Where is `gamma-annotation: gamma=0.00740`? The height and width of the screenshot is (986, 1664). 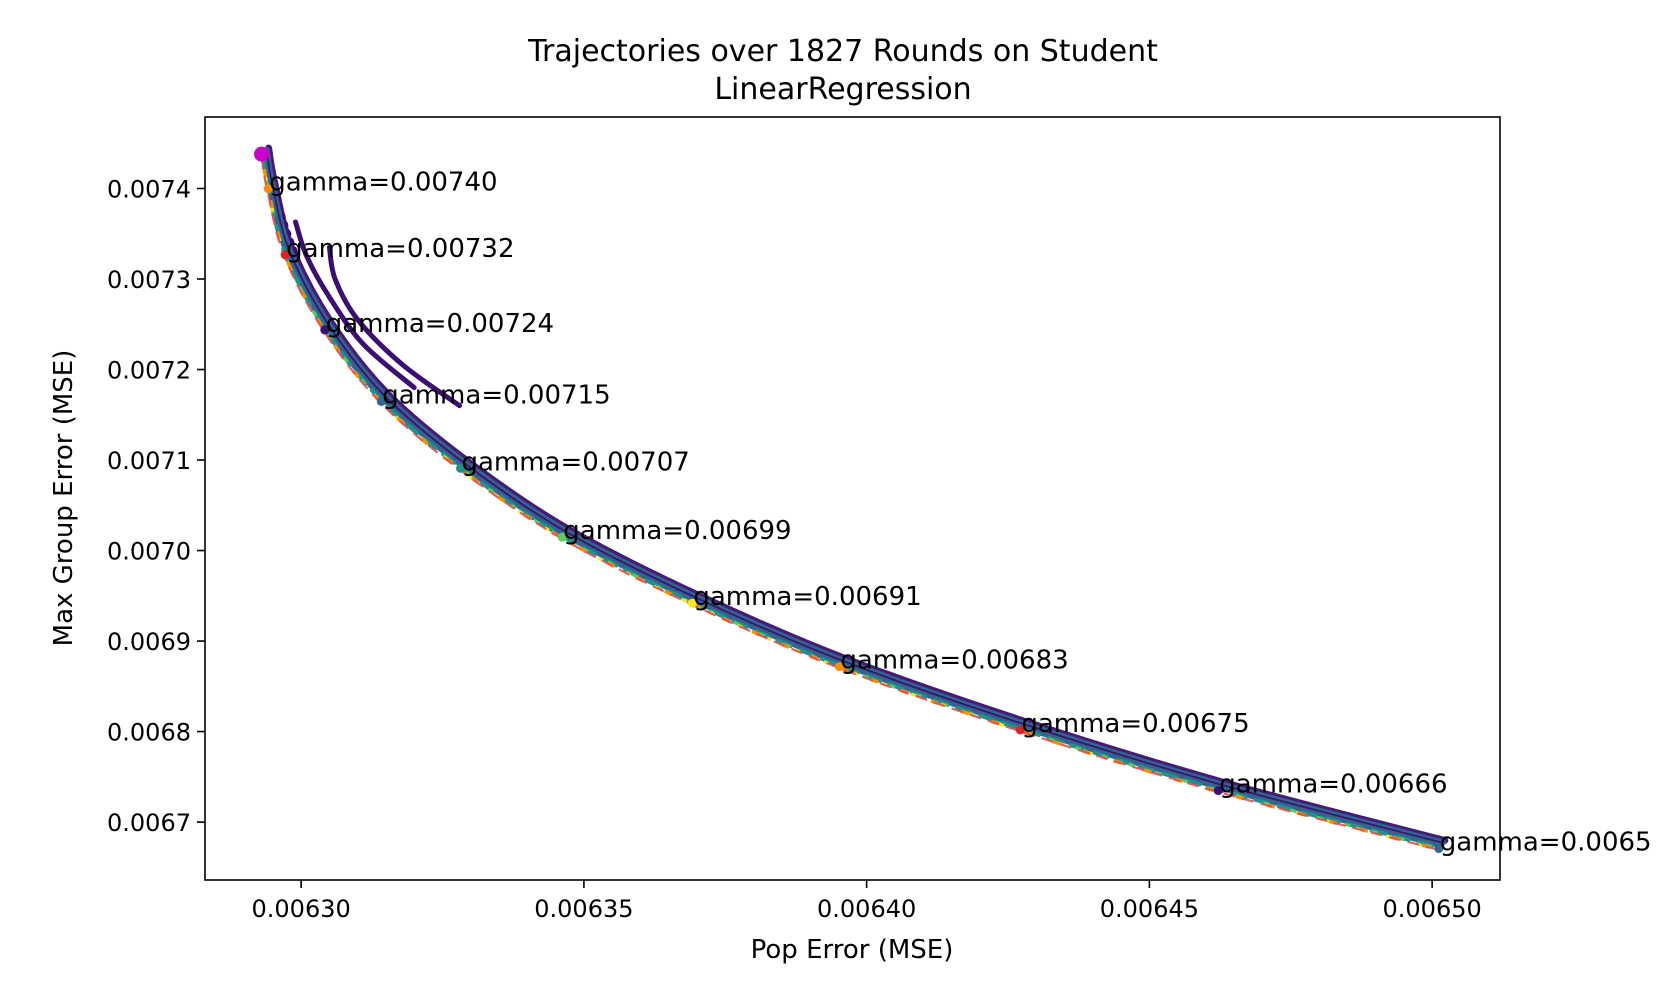 gamma-annotation: gamma=0.00740 is located at coordinates (383, 183).